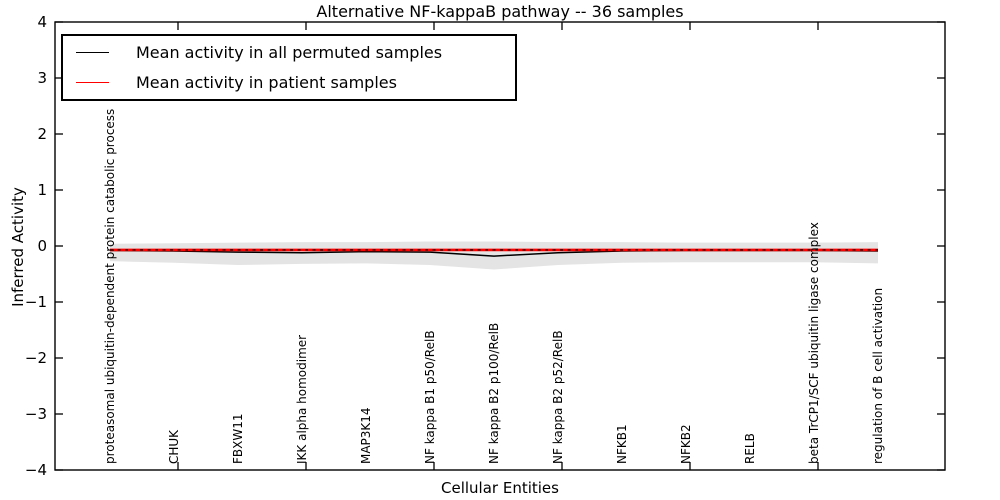 The image size is (1000, 500). What do you see at coordinates (558, 397) in the screenshot?
I see `x-category-label: NF kappa B2 p52/RelB` at bounding box center [558, 397].